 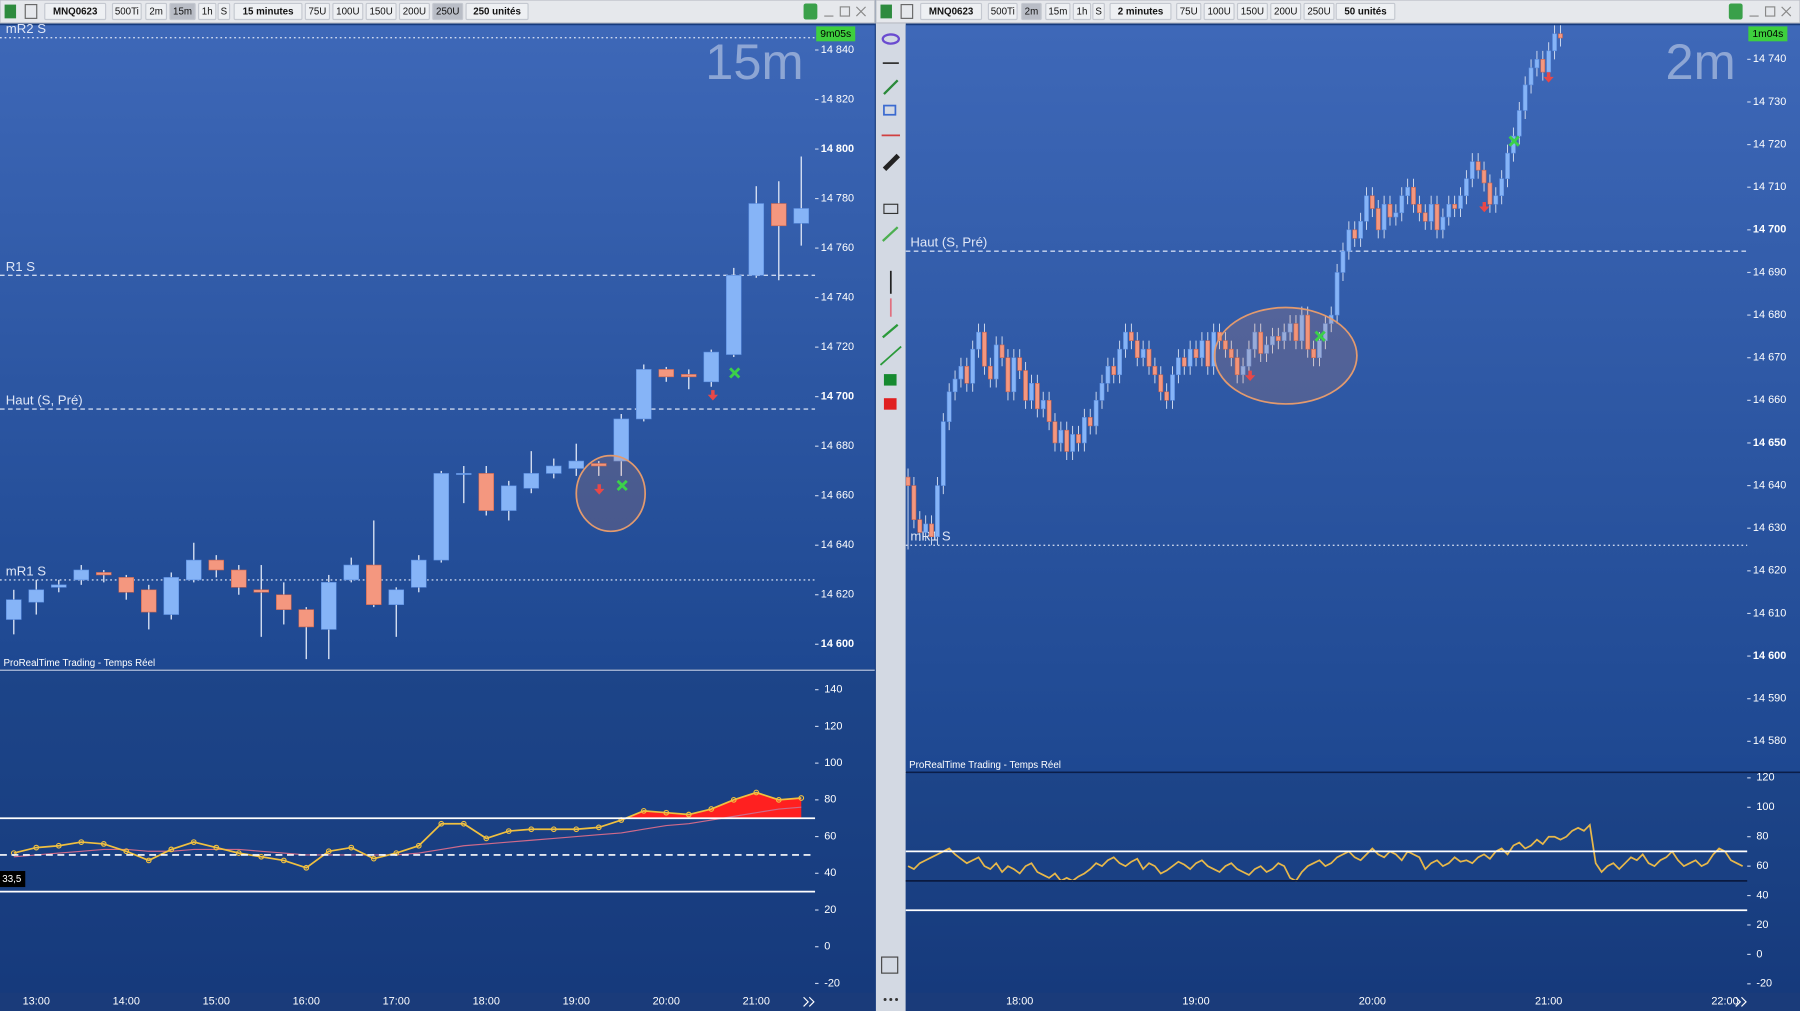 I want to click on toolbar-button-label: 1h, so click(x=207, y=12).